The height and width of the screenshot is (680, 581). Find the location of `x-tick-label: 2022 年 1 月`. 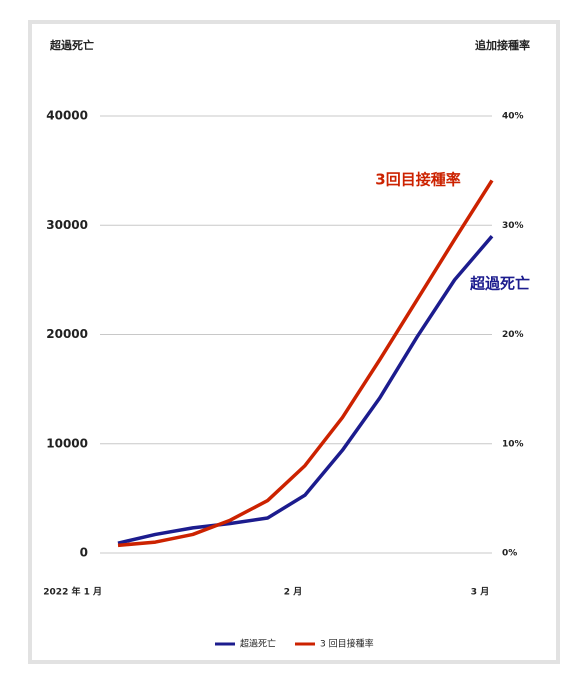

x-tick-label: 2022 年 1 月 is located at coordinates (72, 592).